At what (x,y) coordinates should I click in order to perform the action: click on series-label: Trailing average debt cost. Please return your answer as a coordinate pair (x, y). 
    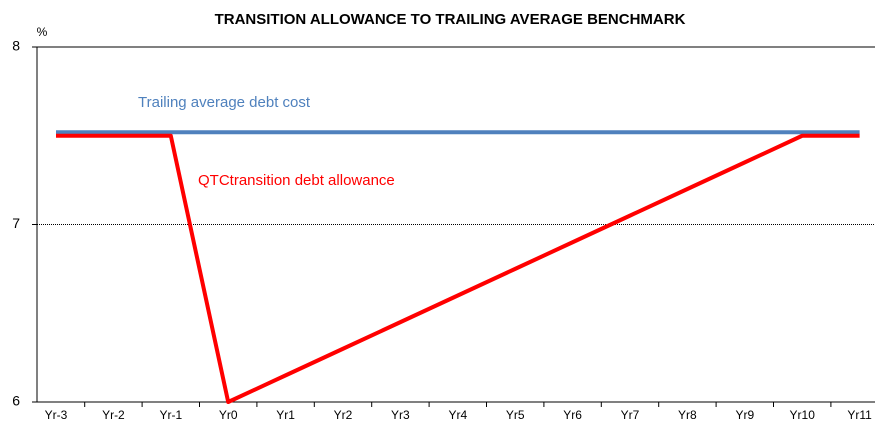
    Looking at the image, I should click on (224, 102).